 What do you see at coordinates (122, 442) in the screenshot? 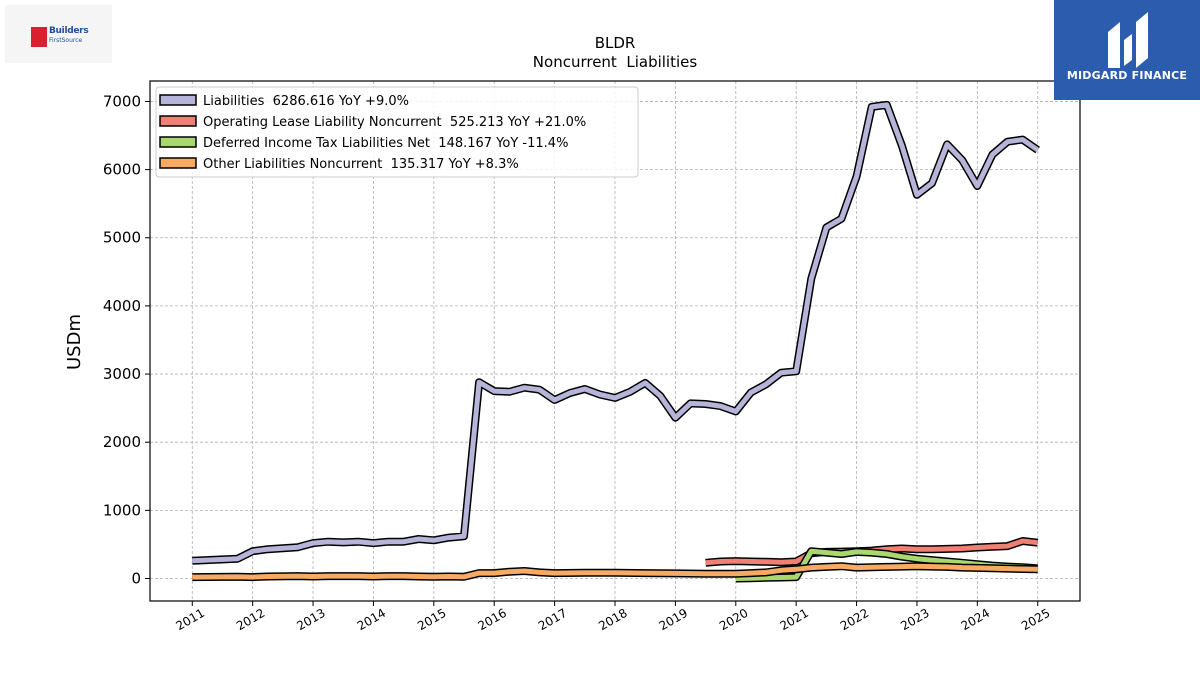
I see `y-tick-label: 2000` at bounding box center [122, 442].